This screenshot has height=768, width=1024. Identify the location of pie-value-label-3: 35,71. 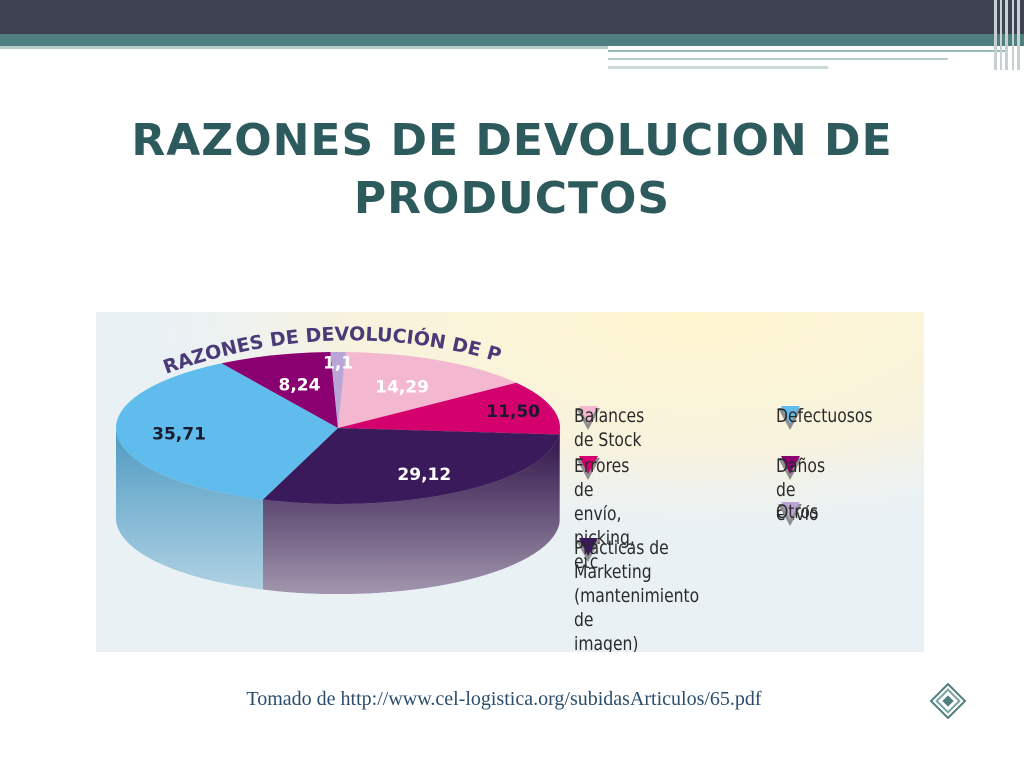
(179, 435).